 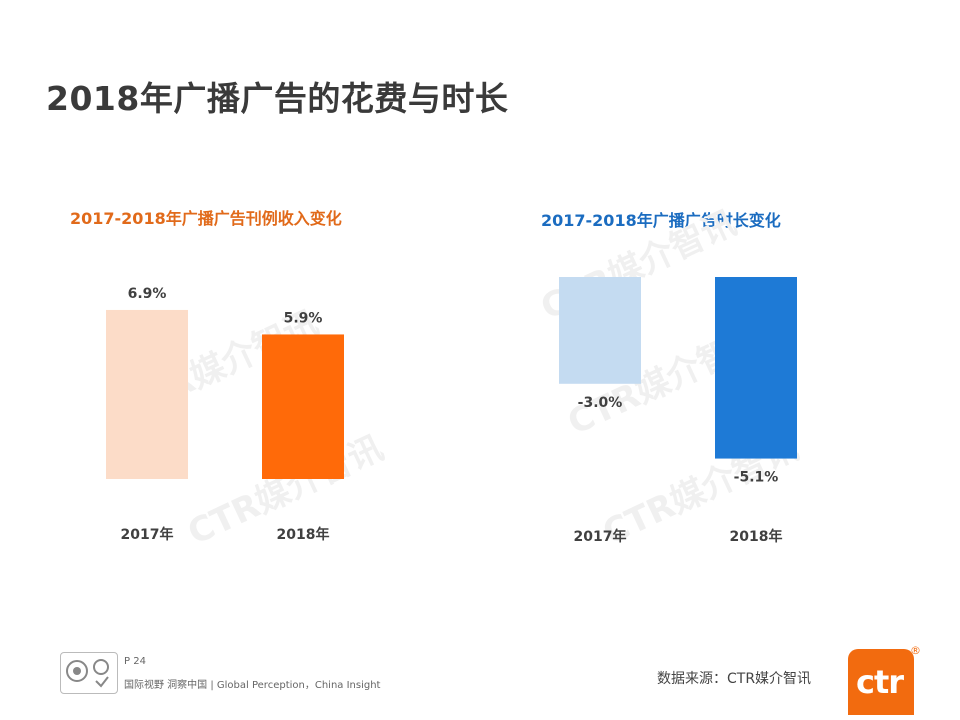 I want to click on chart2-data-label: -5.1%, so click(x=756, y=478).